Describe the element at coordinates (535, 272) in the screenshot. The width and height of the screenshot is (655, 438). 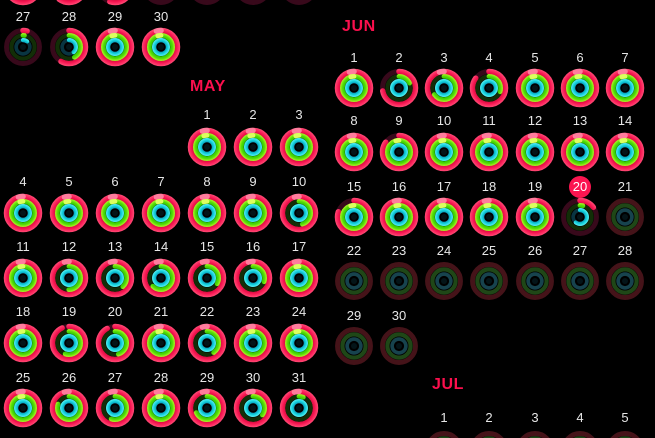
I see `day-jun-26: 26` at that location.